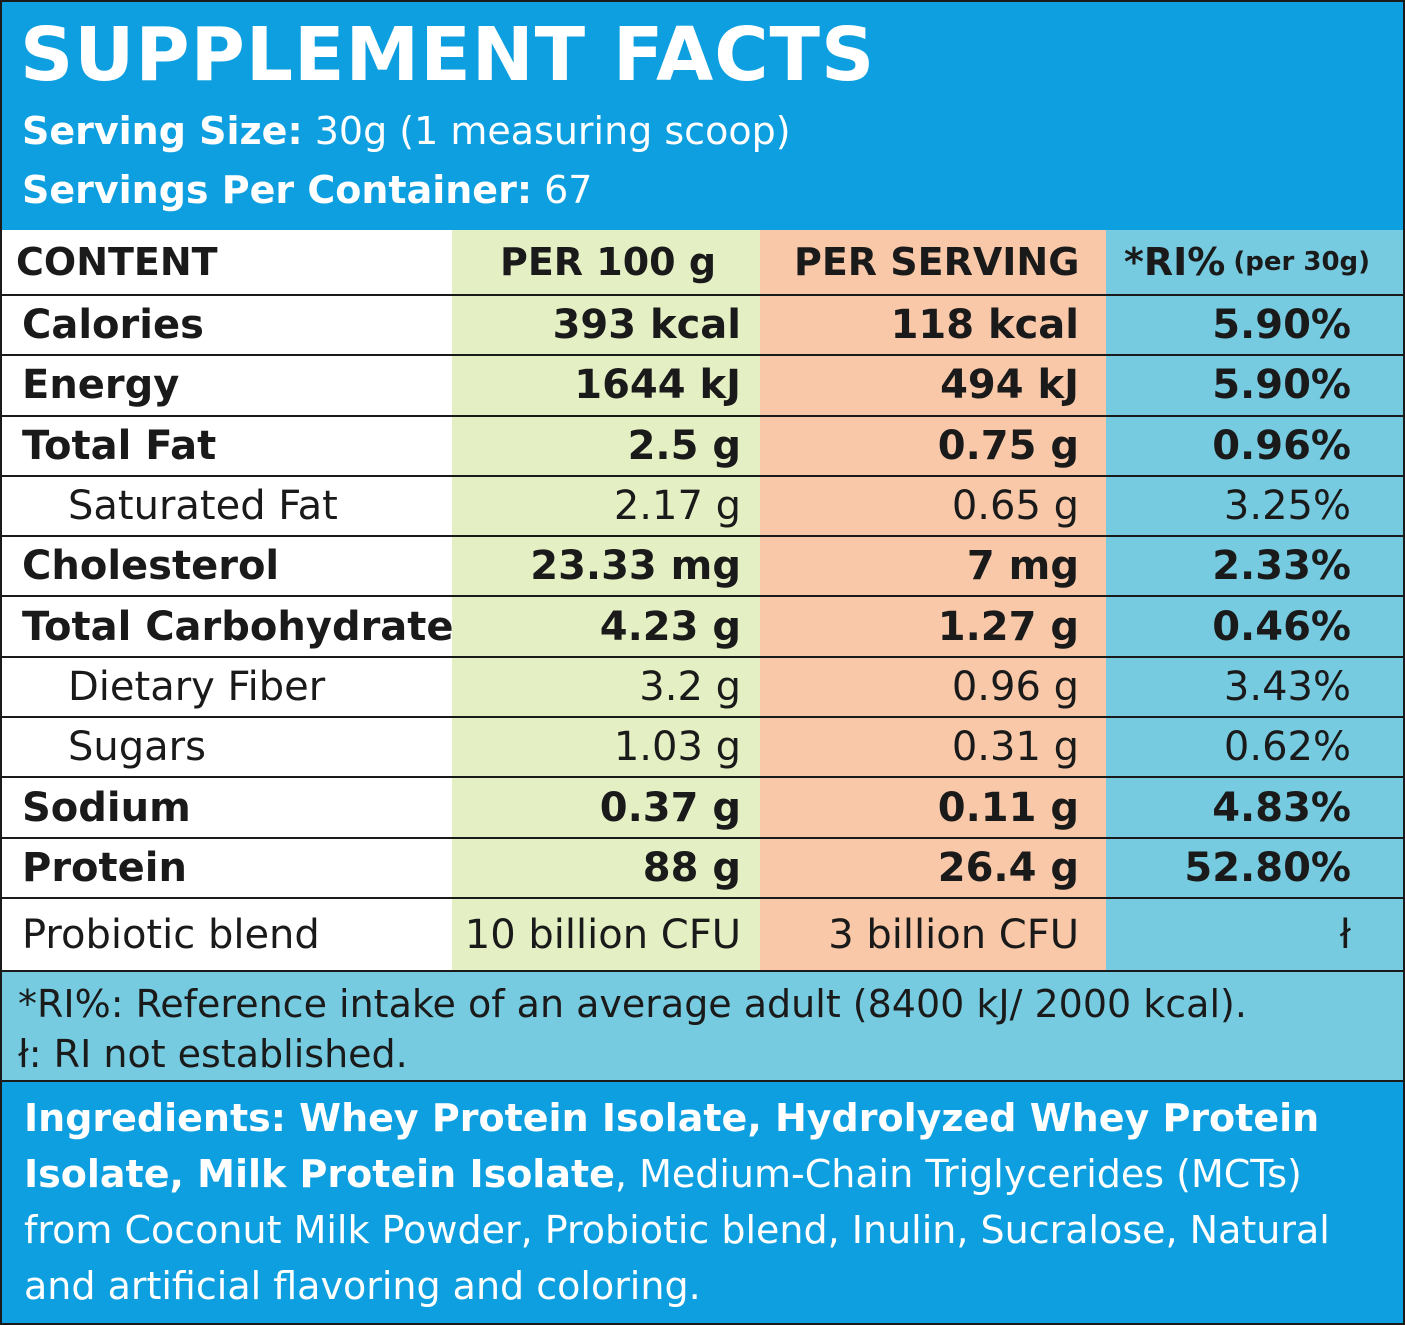 This screenshot has width=1405, height=1325. I want to click on label-title: SUPPLEMENT FACTS, so click(448, 55).